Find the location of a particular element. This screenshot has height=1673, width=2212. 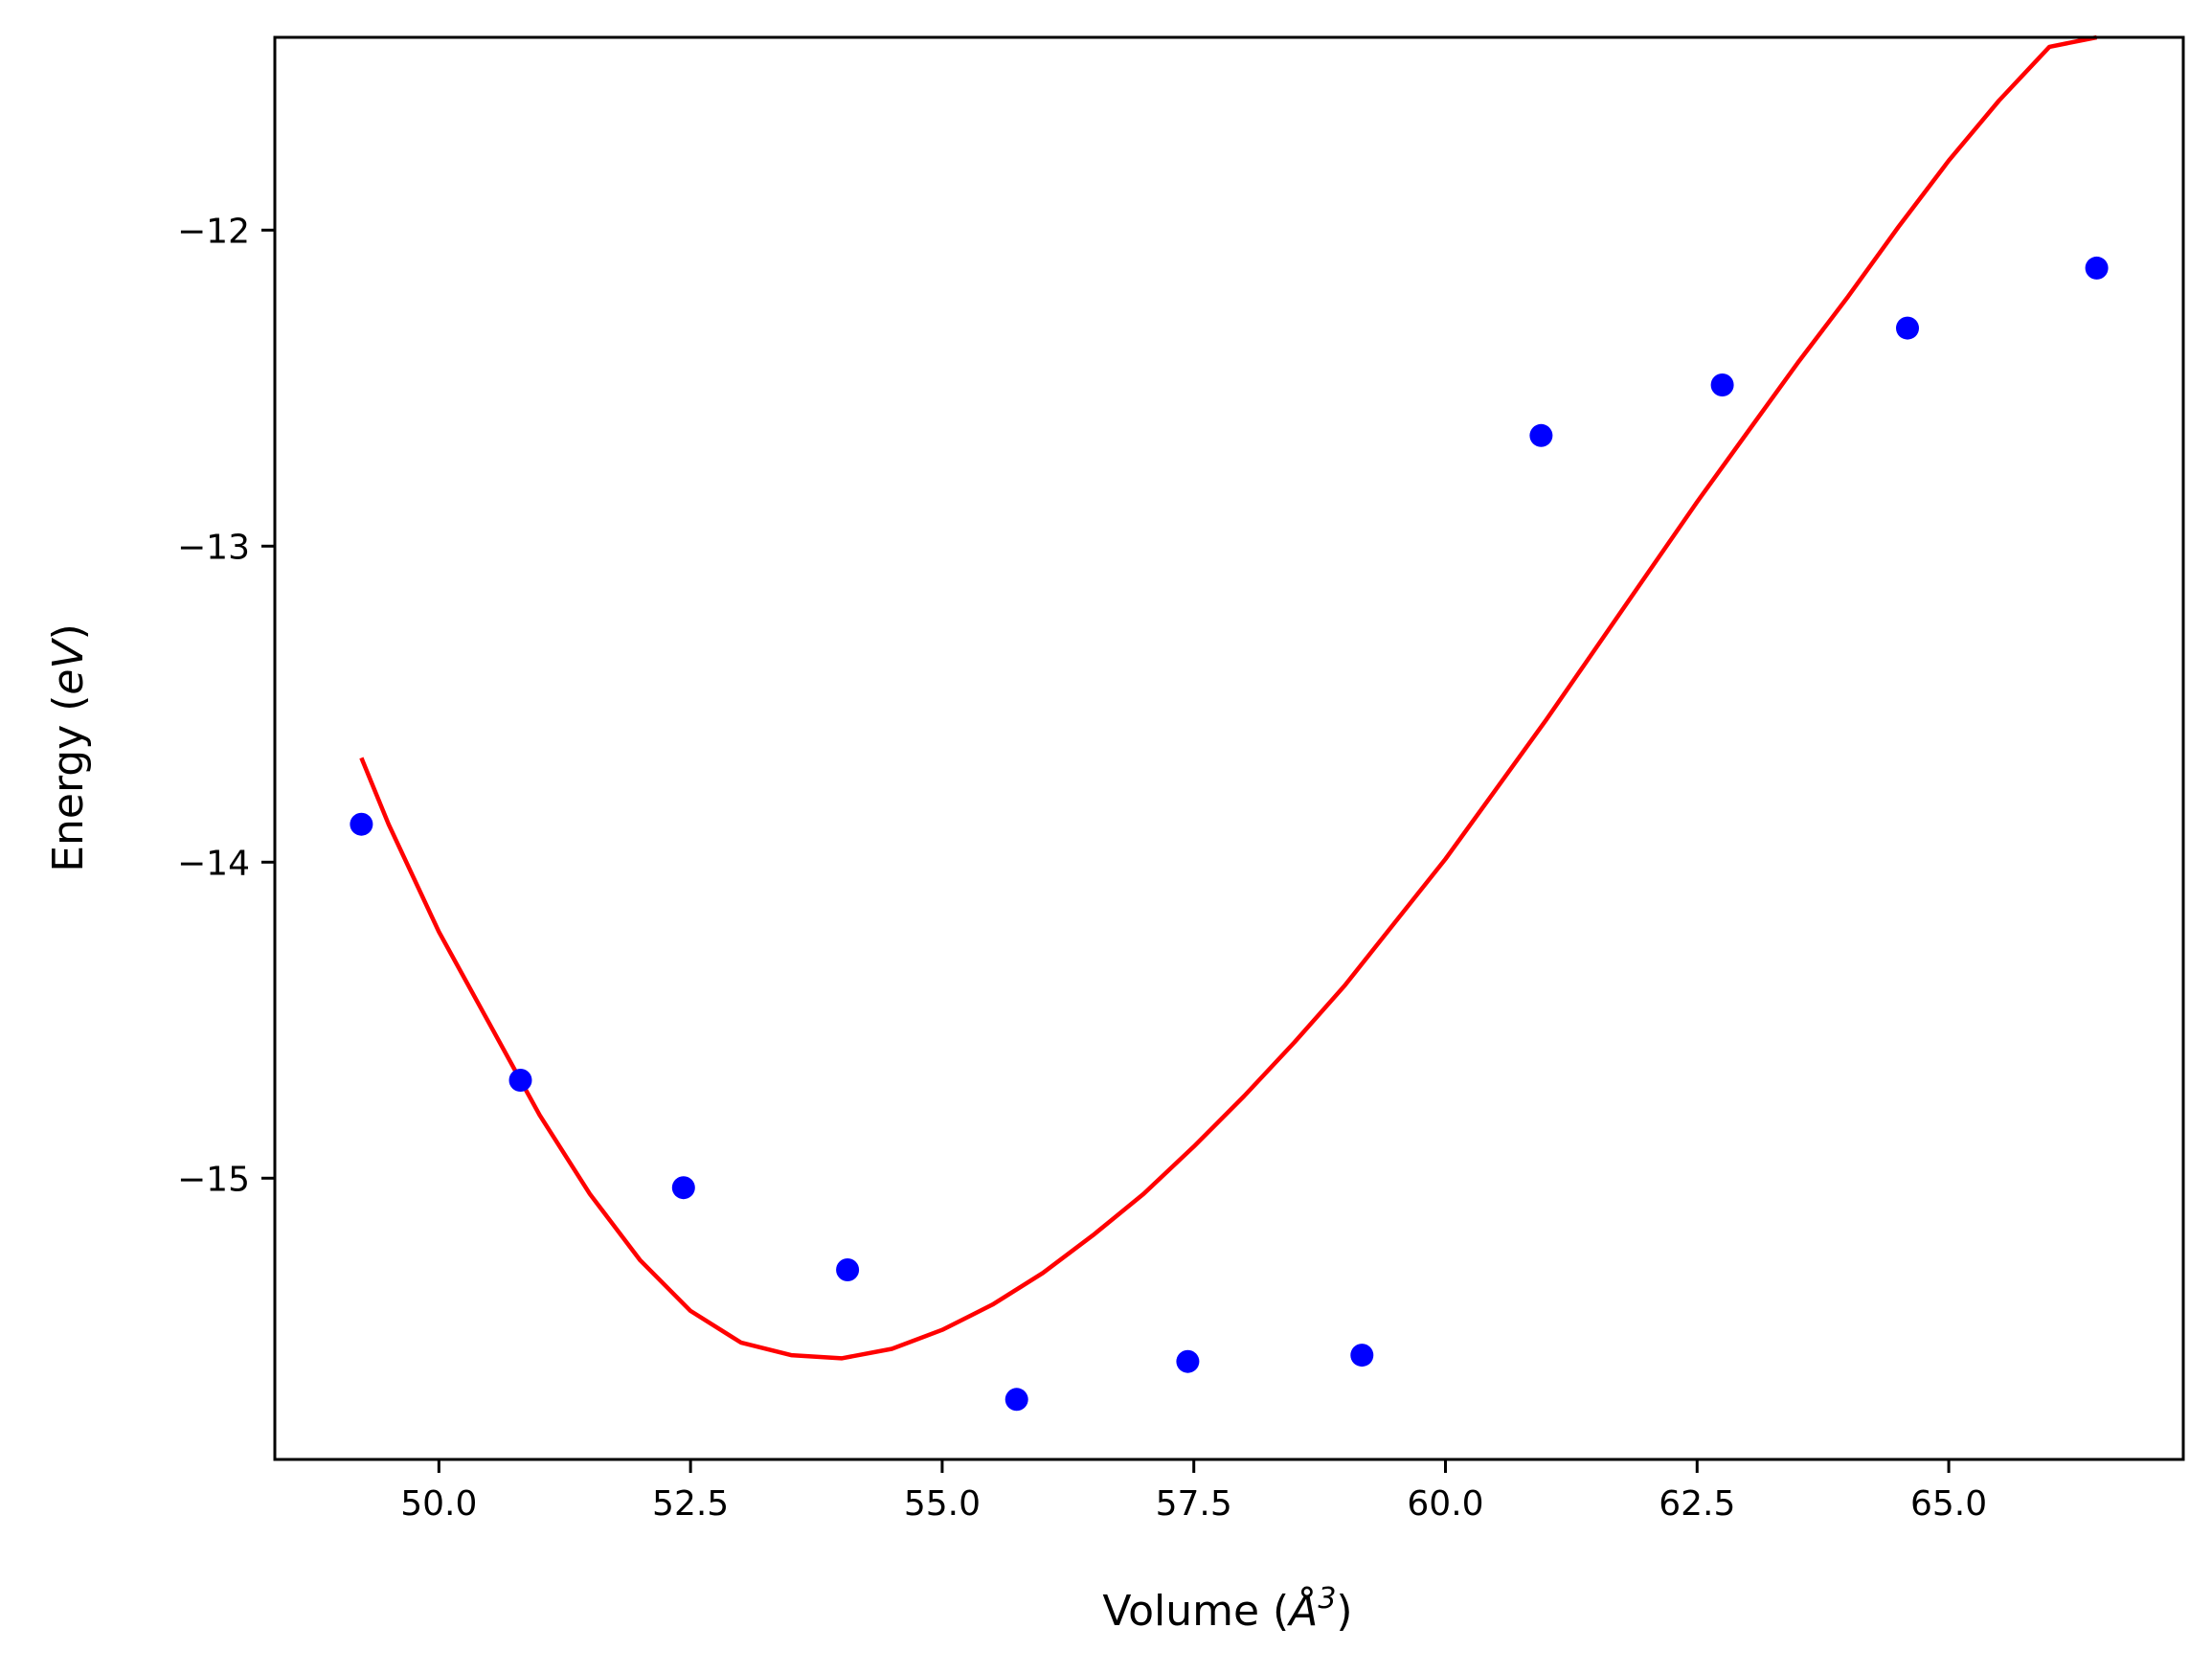

x-tick-label: 60.0 is located at coordinates (1445, 1504).